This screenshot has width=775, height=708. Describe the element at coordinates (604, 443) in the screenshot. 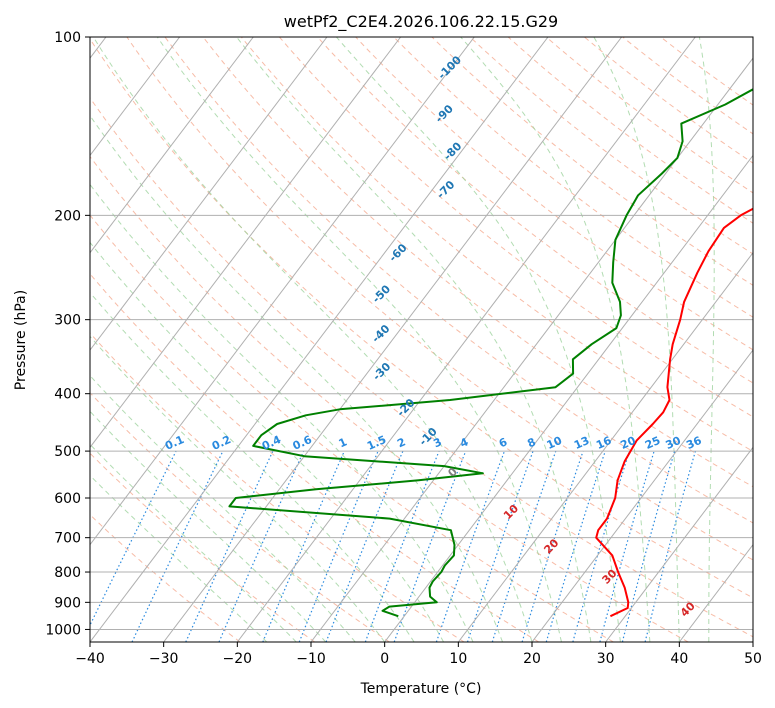

I see `mixing-ratio-label: 16` at that location.